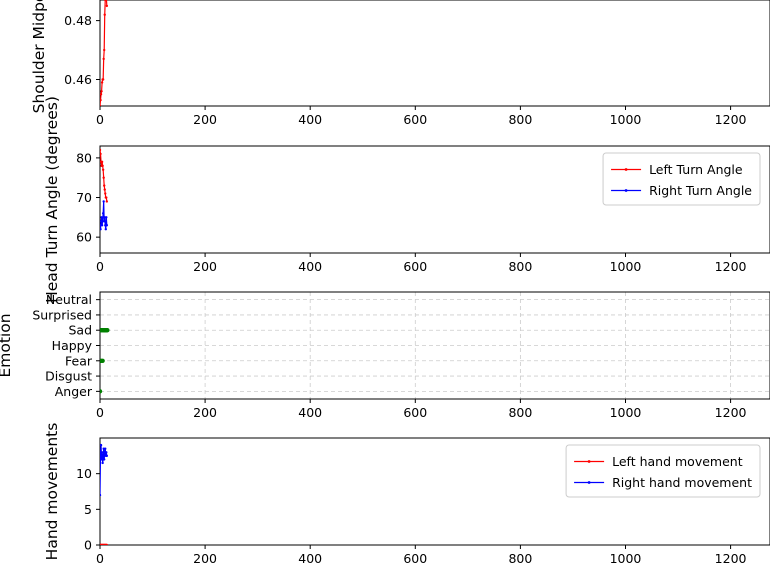  Describe the element at coordinates (39, 56) in the screenshot. I see `y-axis-label: Shoulder Midpo` at that location.